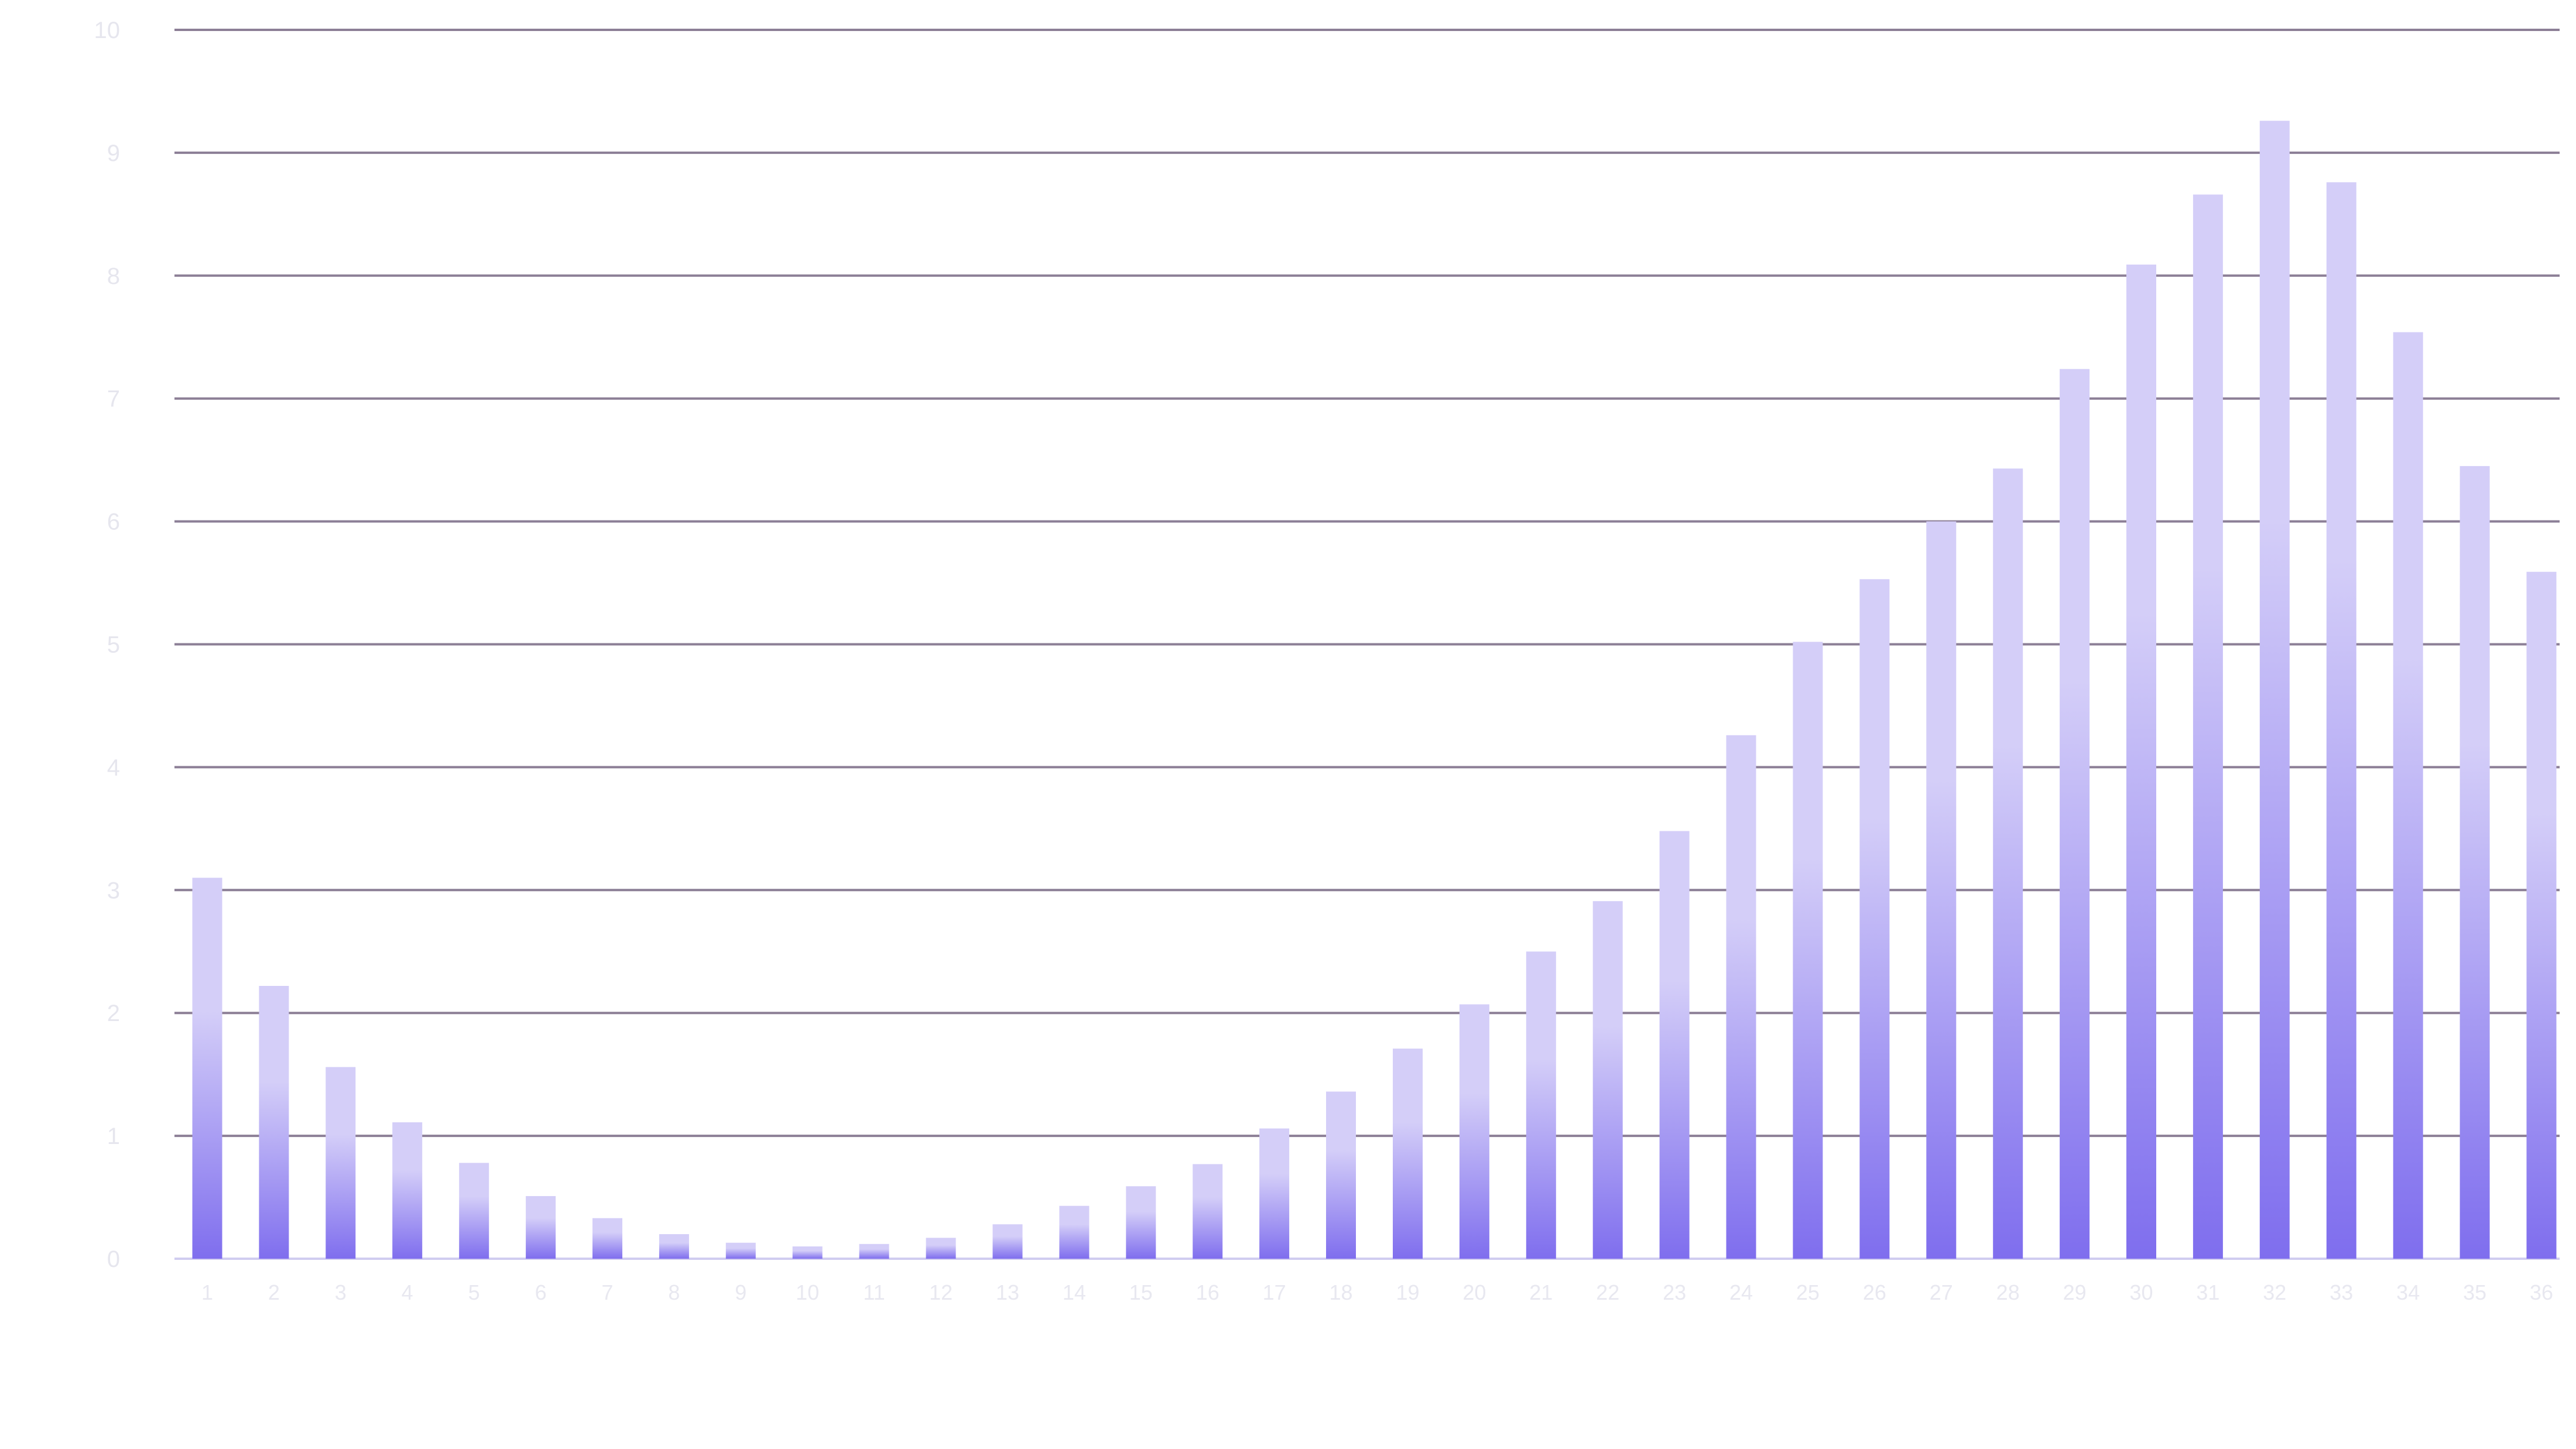  Describe the element at coordinates (1474, 1292) in the screenshot. I see `x-tick-label: 20` at that location.